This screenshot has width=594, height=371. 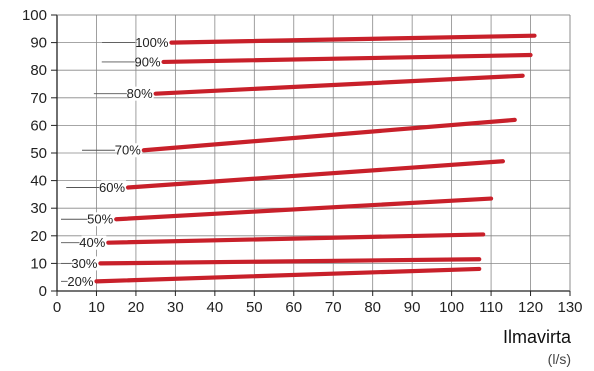 I want to click on series-label: 70%, so click(x=128, y=150).